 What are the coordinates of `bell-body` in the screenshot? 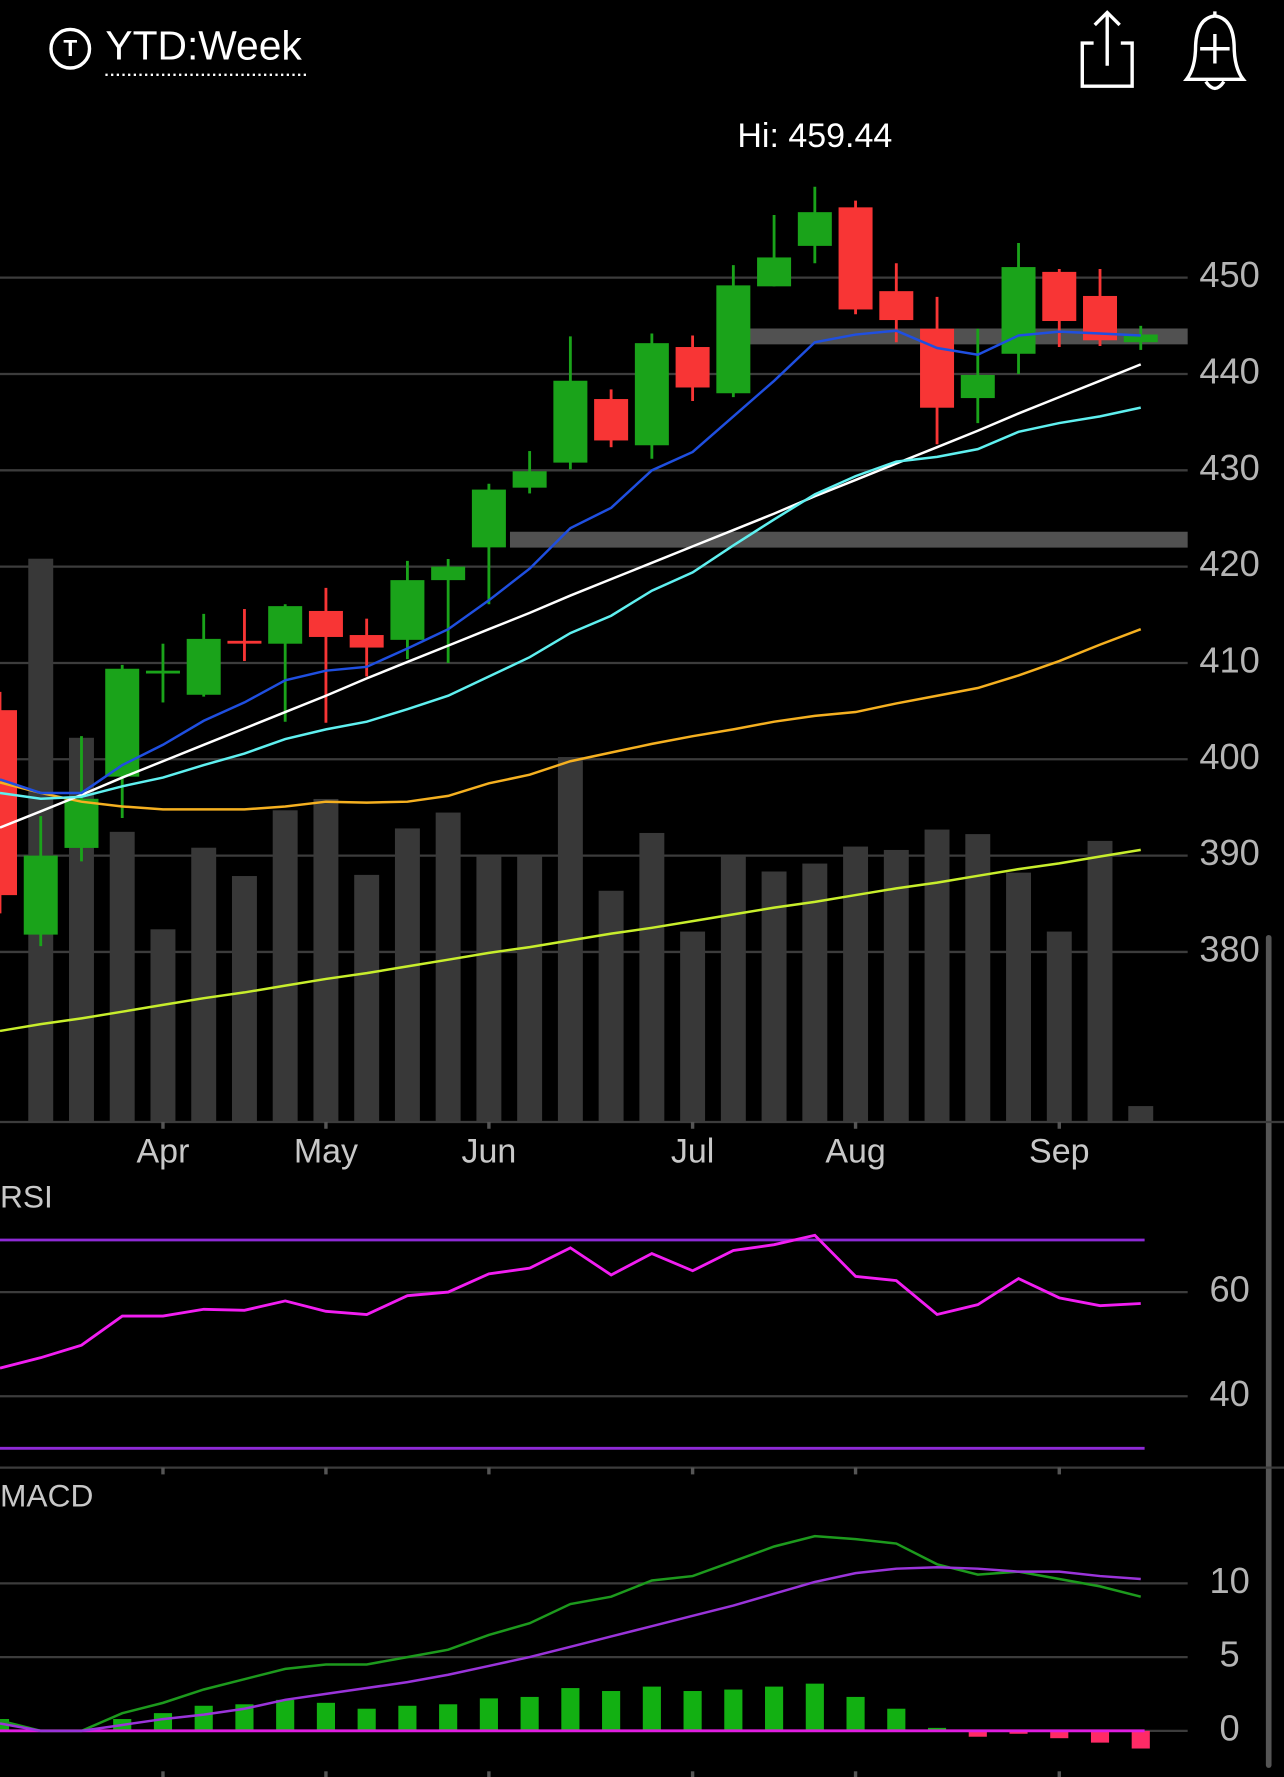 It's located at (1215, 48).